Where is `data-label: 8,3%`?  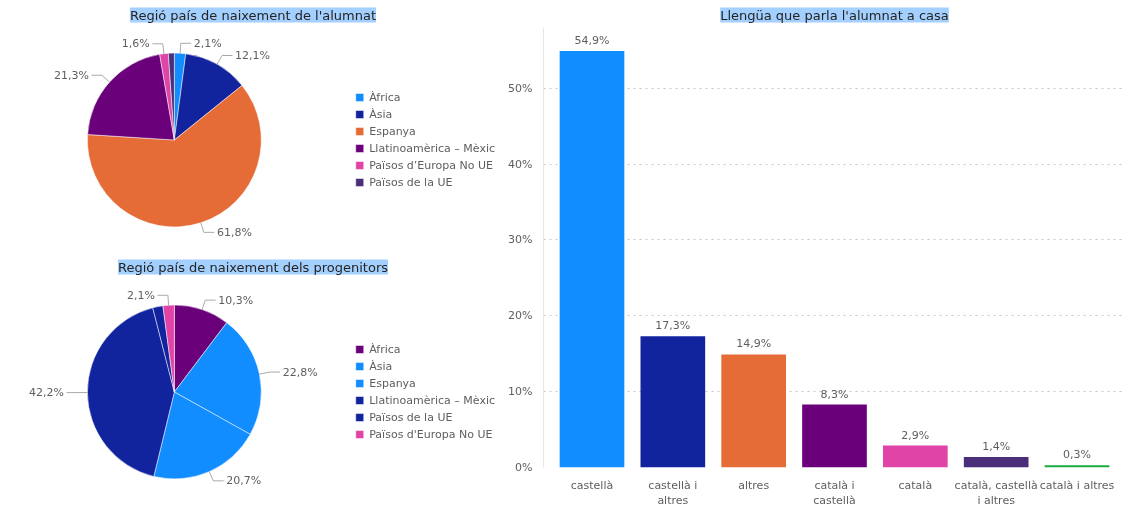
data-label: 8,3% is located at coordinates (834, 394).